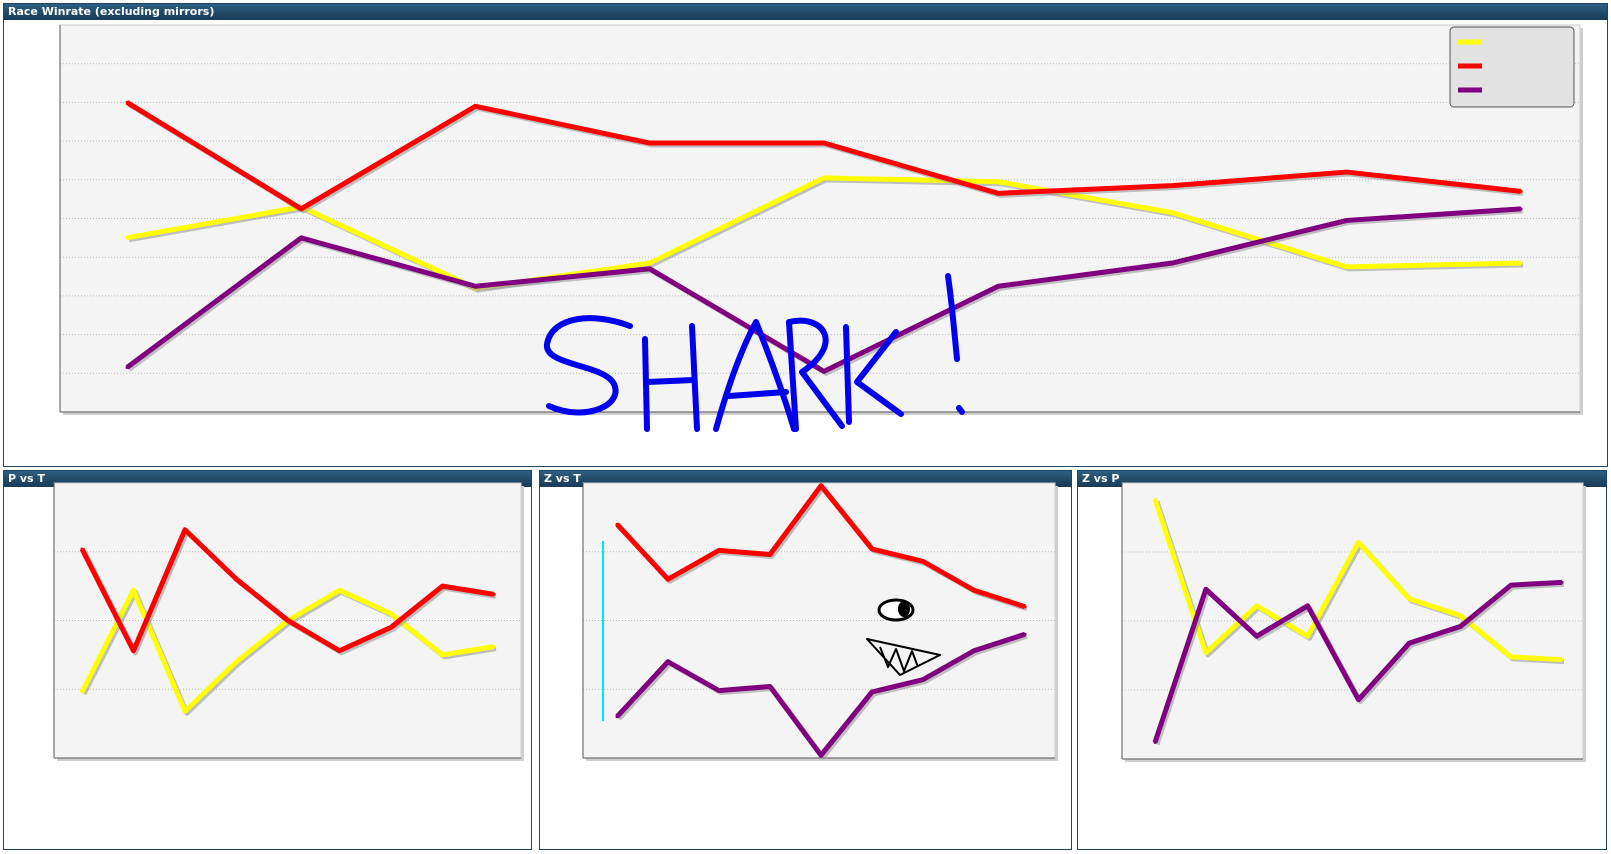 Image resolution: width=1611 pixels, height=854 pixels. What do you see at coordinates (1353, 622) in the screenshot?
I see `chart-z-vs-p` at bounding box center [1353, 622].